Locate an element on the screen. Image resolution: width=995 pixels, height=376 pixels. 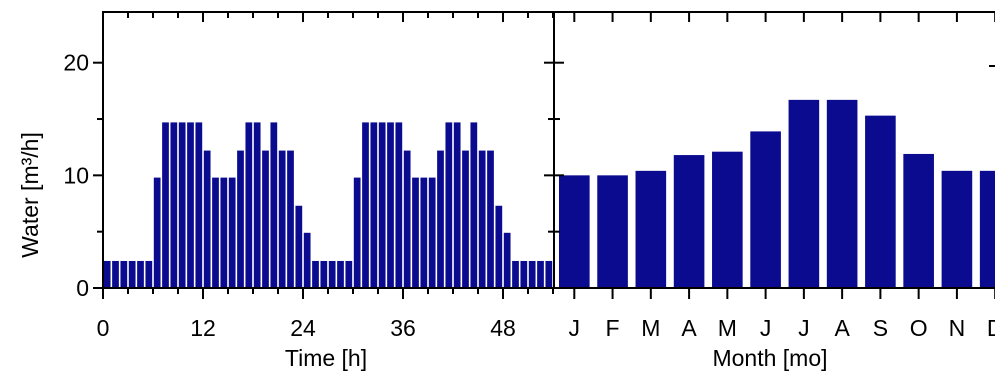
x-tick-label-hour: 48 is located at coordinates (503, 328).